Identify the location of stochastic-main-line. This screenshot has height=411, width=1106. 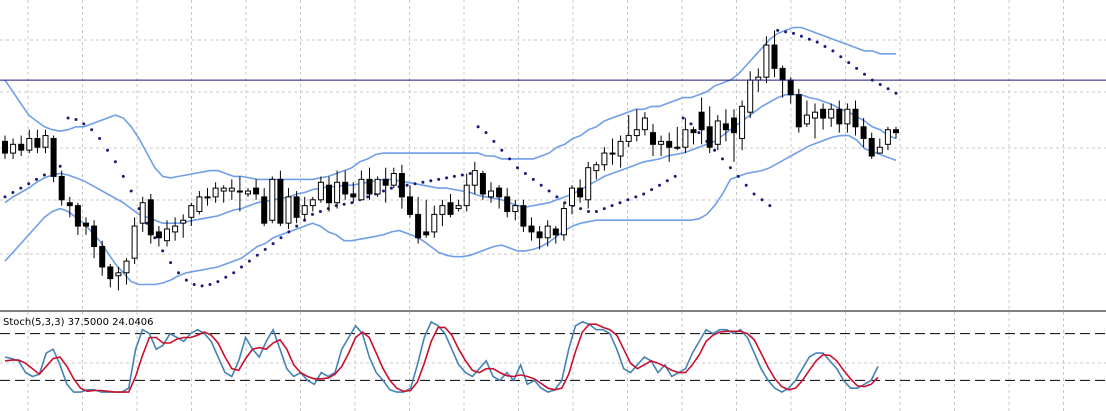
(441, 357).